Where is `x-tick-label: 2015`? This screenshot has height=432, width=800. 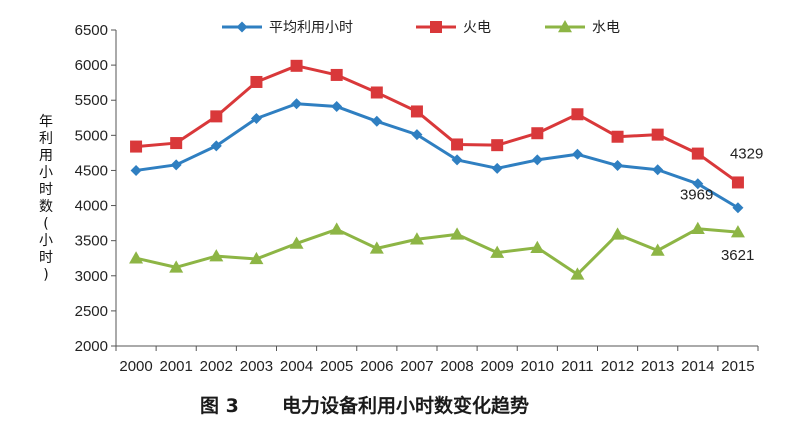
x-tick-label: 2015 is located at coordinates (737, 366).